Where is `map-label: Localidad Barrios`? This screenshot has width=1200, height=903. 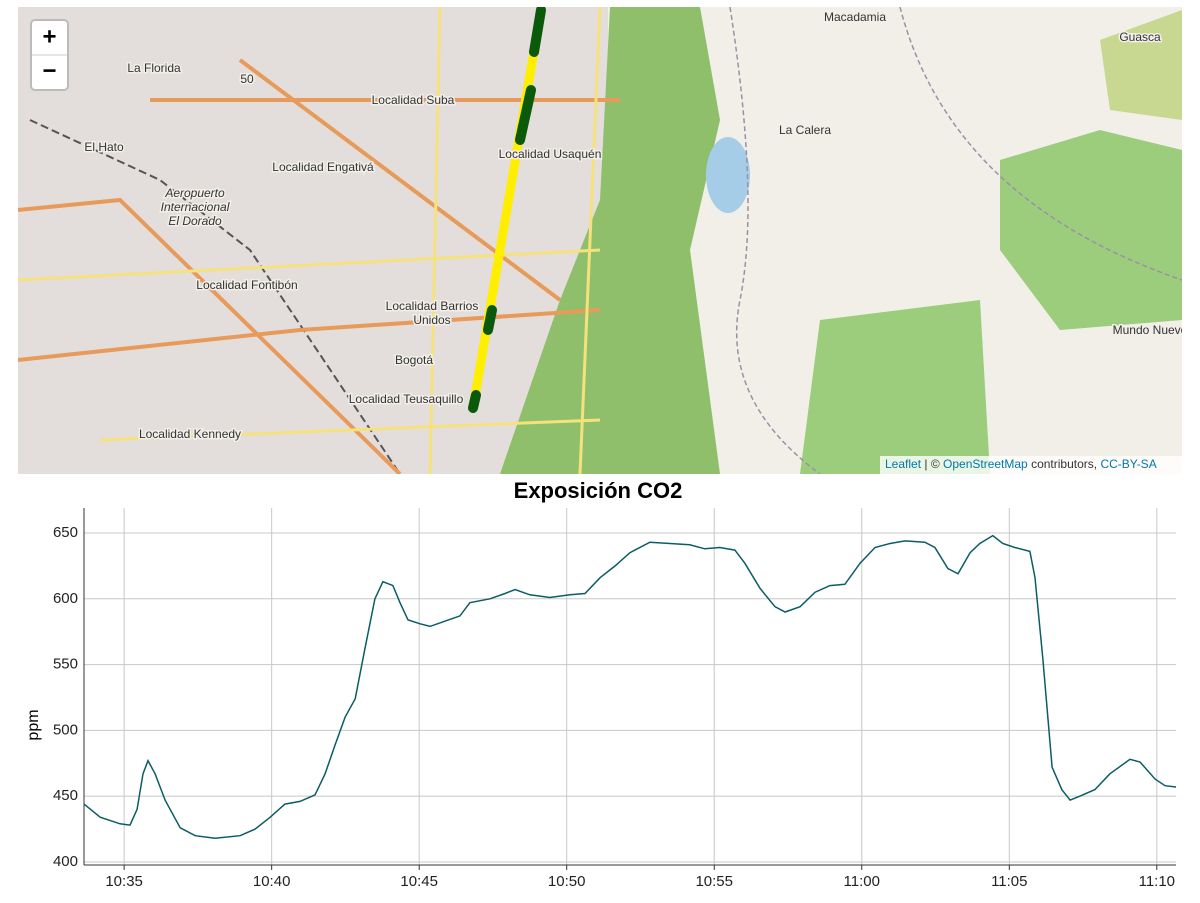 map-label: Localidad Barrios is located at coordinates (432, 306).